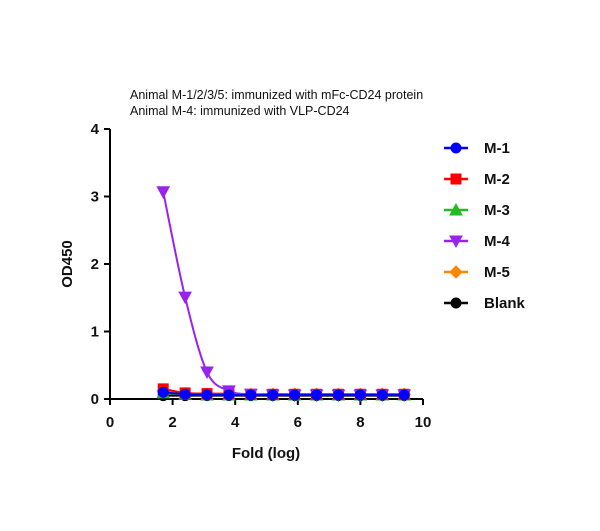  I want to click on legend-label: M-1, so click(497, 148).